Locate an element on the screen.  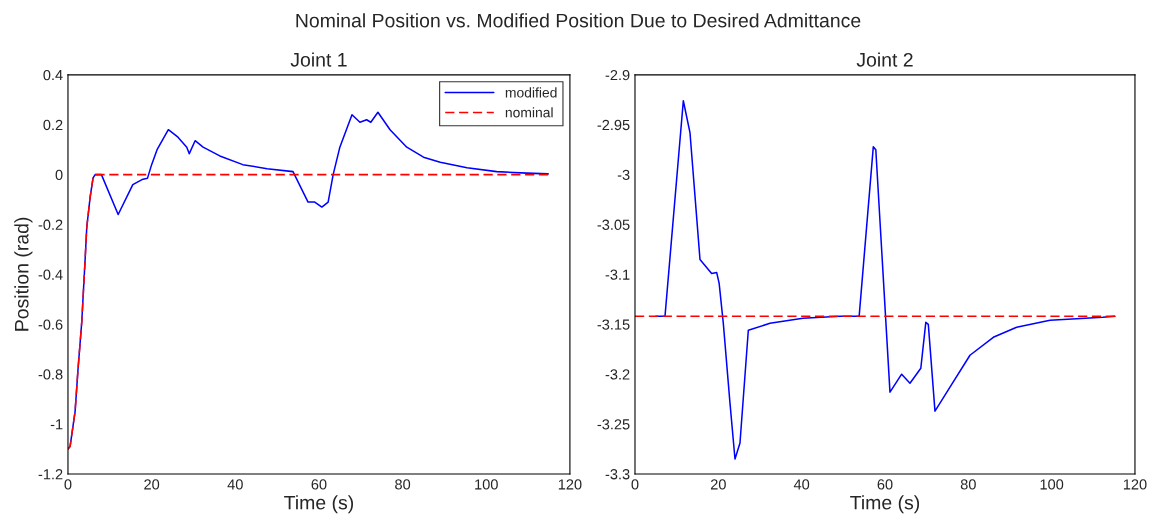
y-tick-label: -3.1 is located at coordinates (617, 274).